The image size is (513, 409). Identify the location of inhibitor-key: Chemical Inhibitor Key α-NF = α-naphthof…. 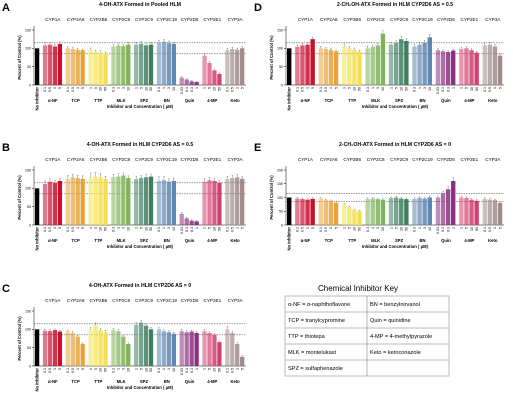
(367, 330).